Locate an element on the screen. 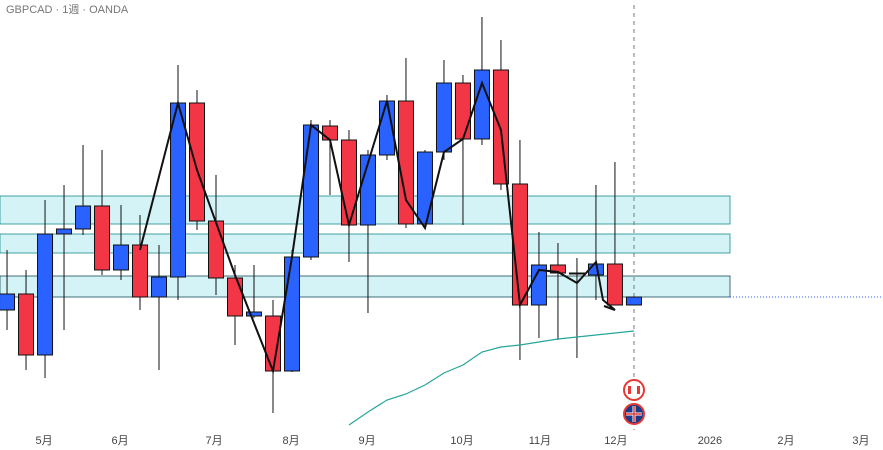 The image size is (883, 450). x-tick-label: 5月 is located at coordinates (44, 441).